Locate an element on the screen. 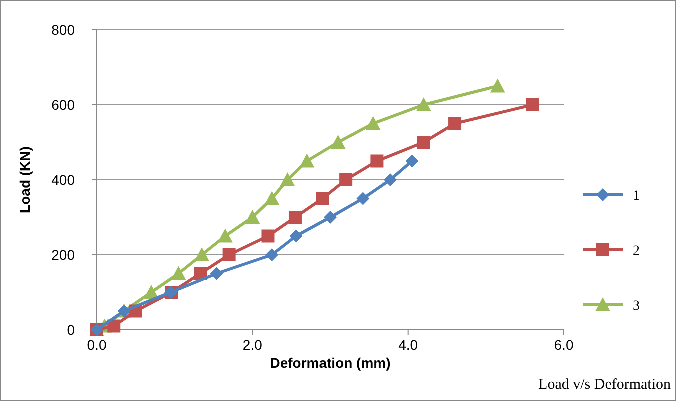 The width and height of the screenshot is (676, 401). y-tick-label: 600 is located at coordinates (64, 104).